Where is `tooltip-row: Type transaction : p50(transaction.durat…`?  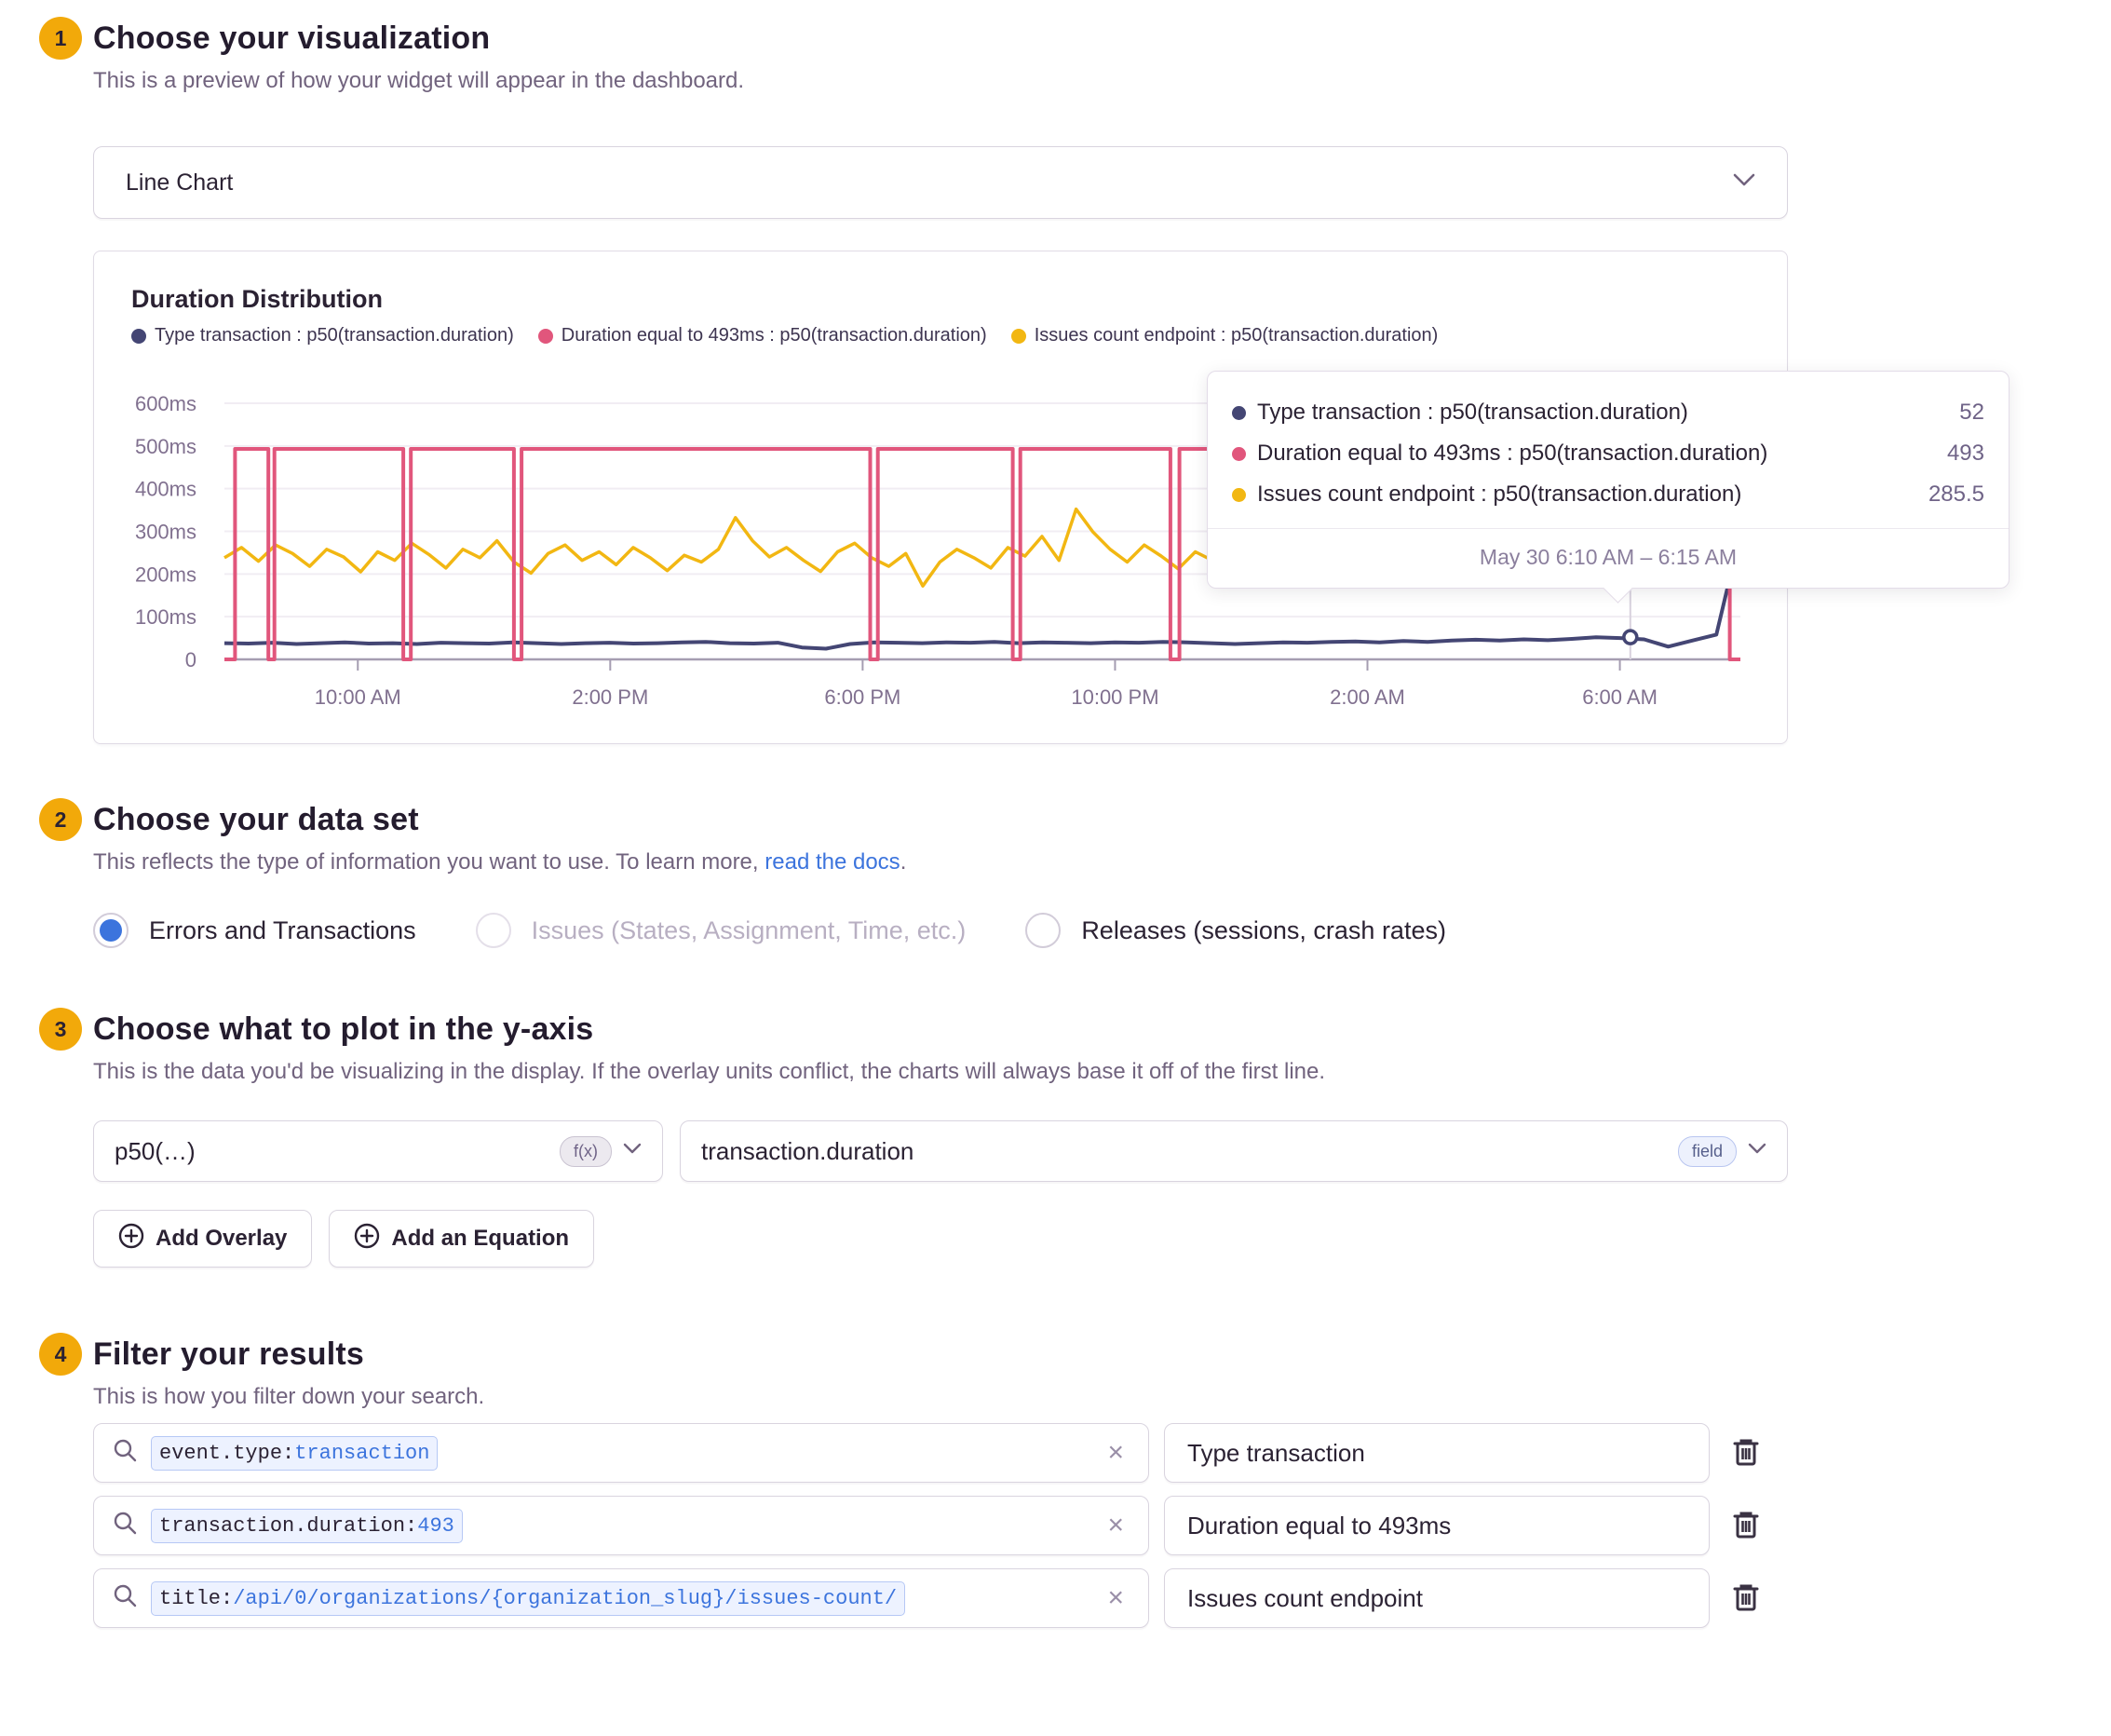 tooltip-row: Type transaction : p50(transaction.durat… is located at coordinates (1608, 412).